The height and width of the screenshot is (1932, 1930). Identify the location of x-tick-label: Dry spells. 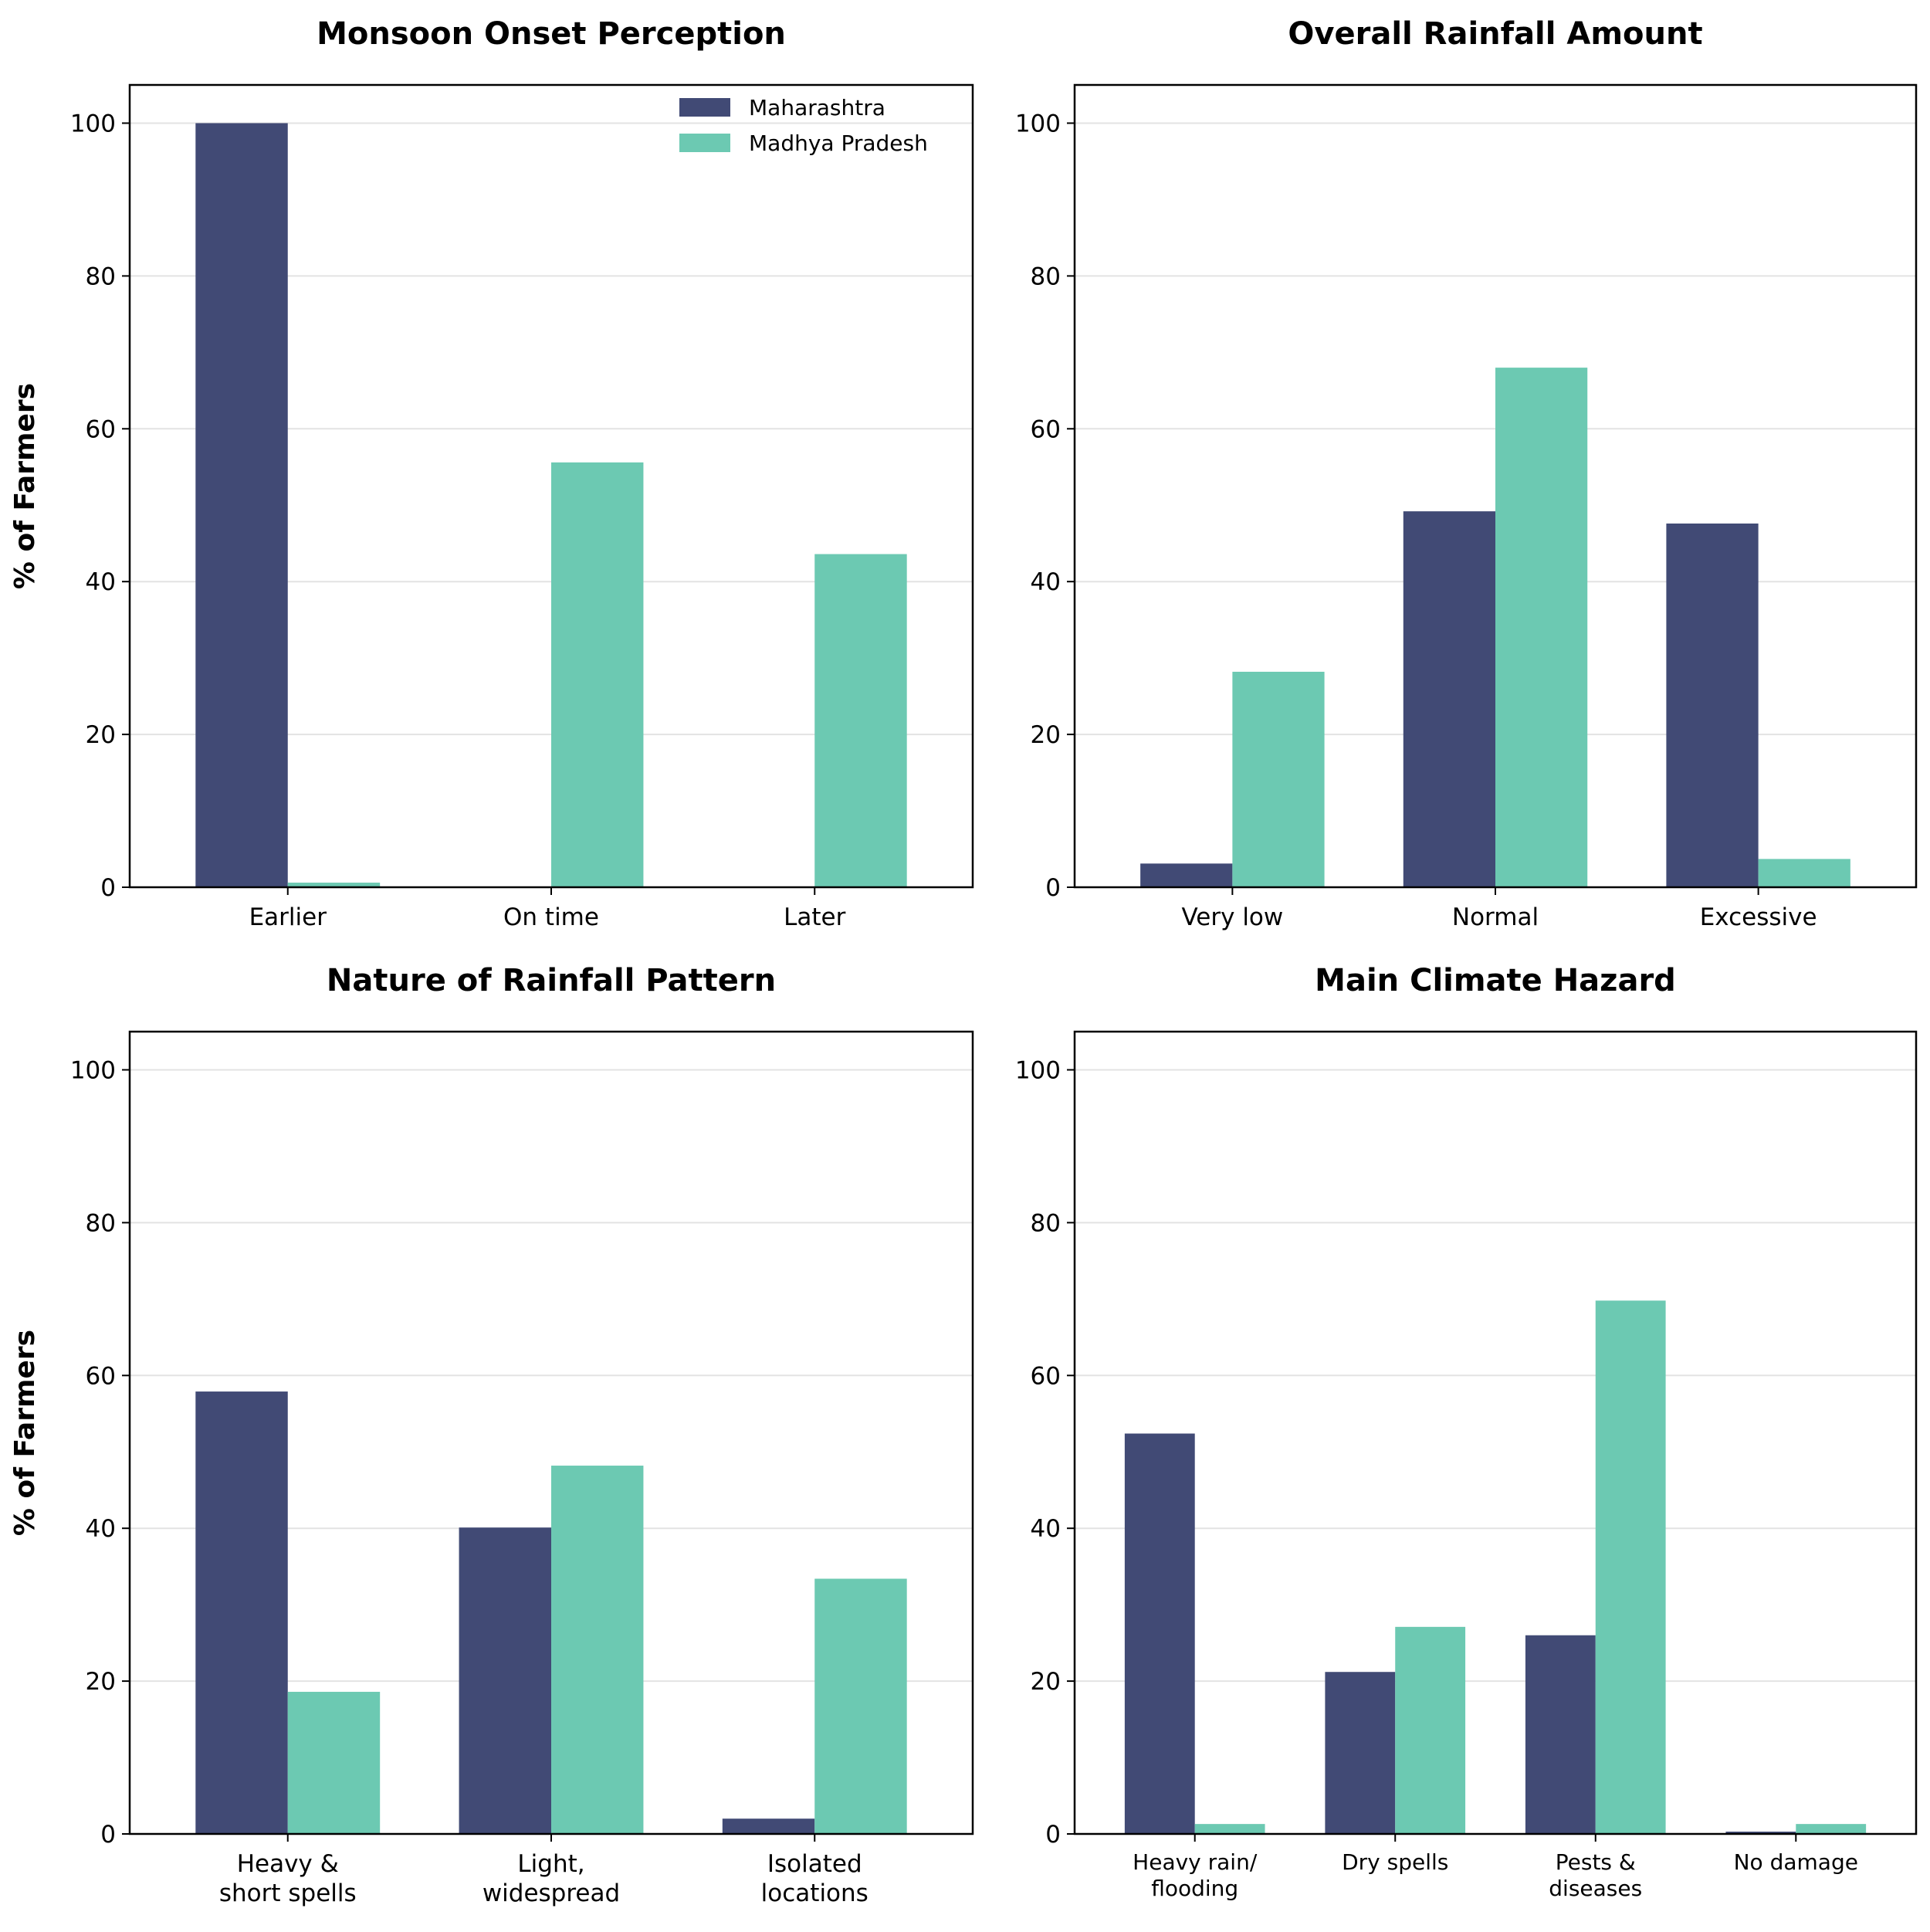
(1395, 1862).